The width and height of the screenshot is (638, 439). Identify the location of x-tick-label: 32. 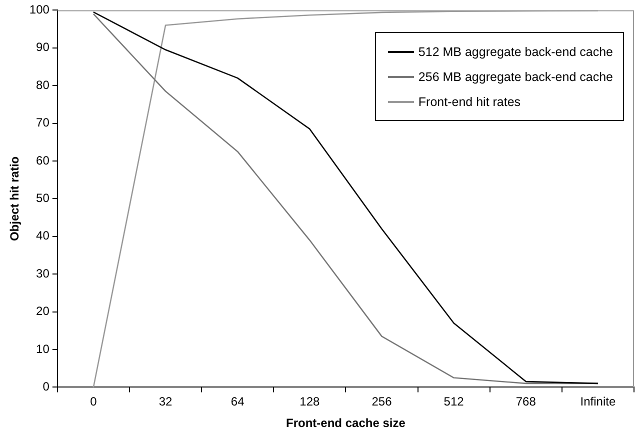
(165, 401).